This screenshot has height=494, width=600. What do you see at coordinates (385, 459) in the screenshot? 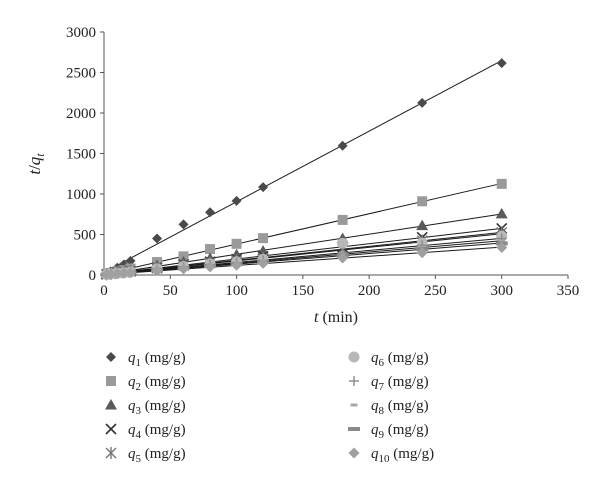
I see `legend-label-sub: 10` at bounding box center [385, 459].